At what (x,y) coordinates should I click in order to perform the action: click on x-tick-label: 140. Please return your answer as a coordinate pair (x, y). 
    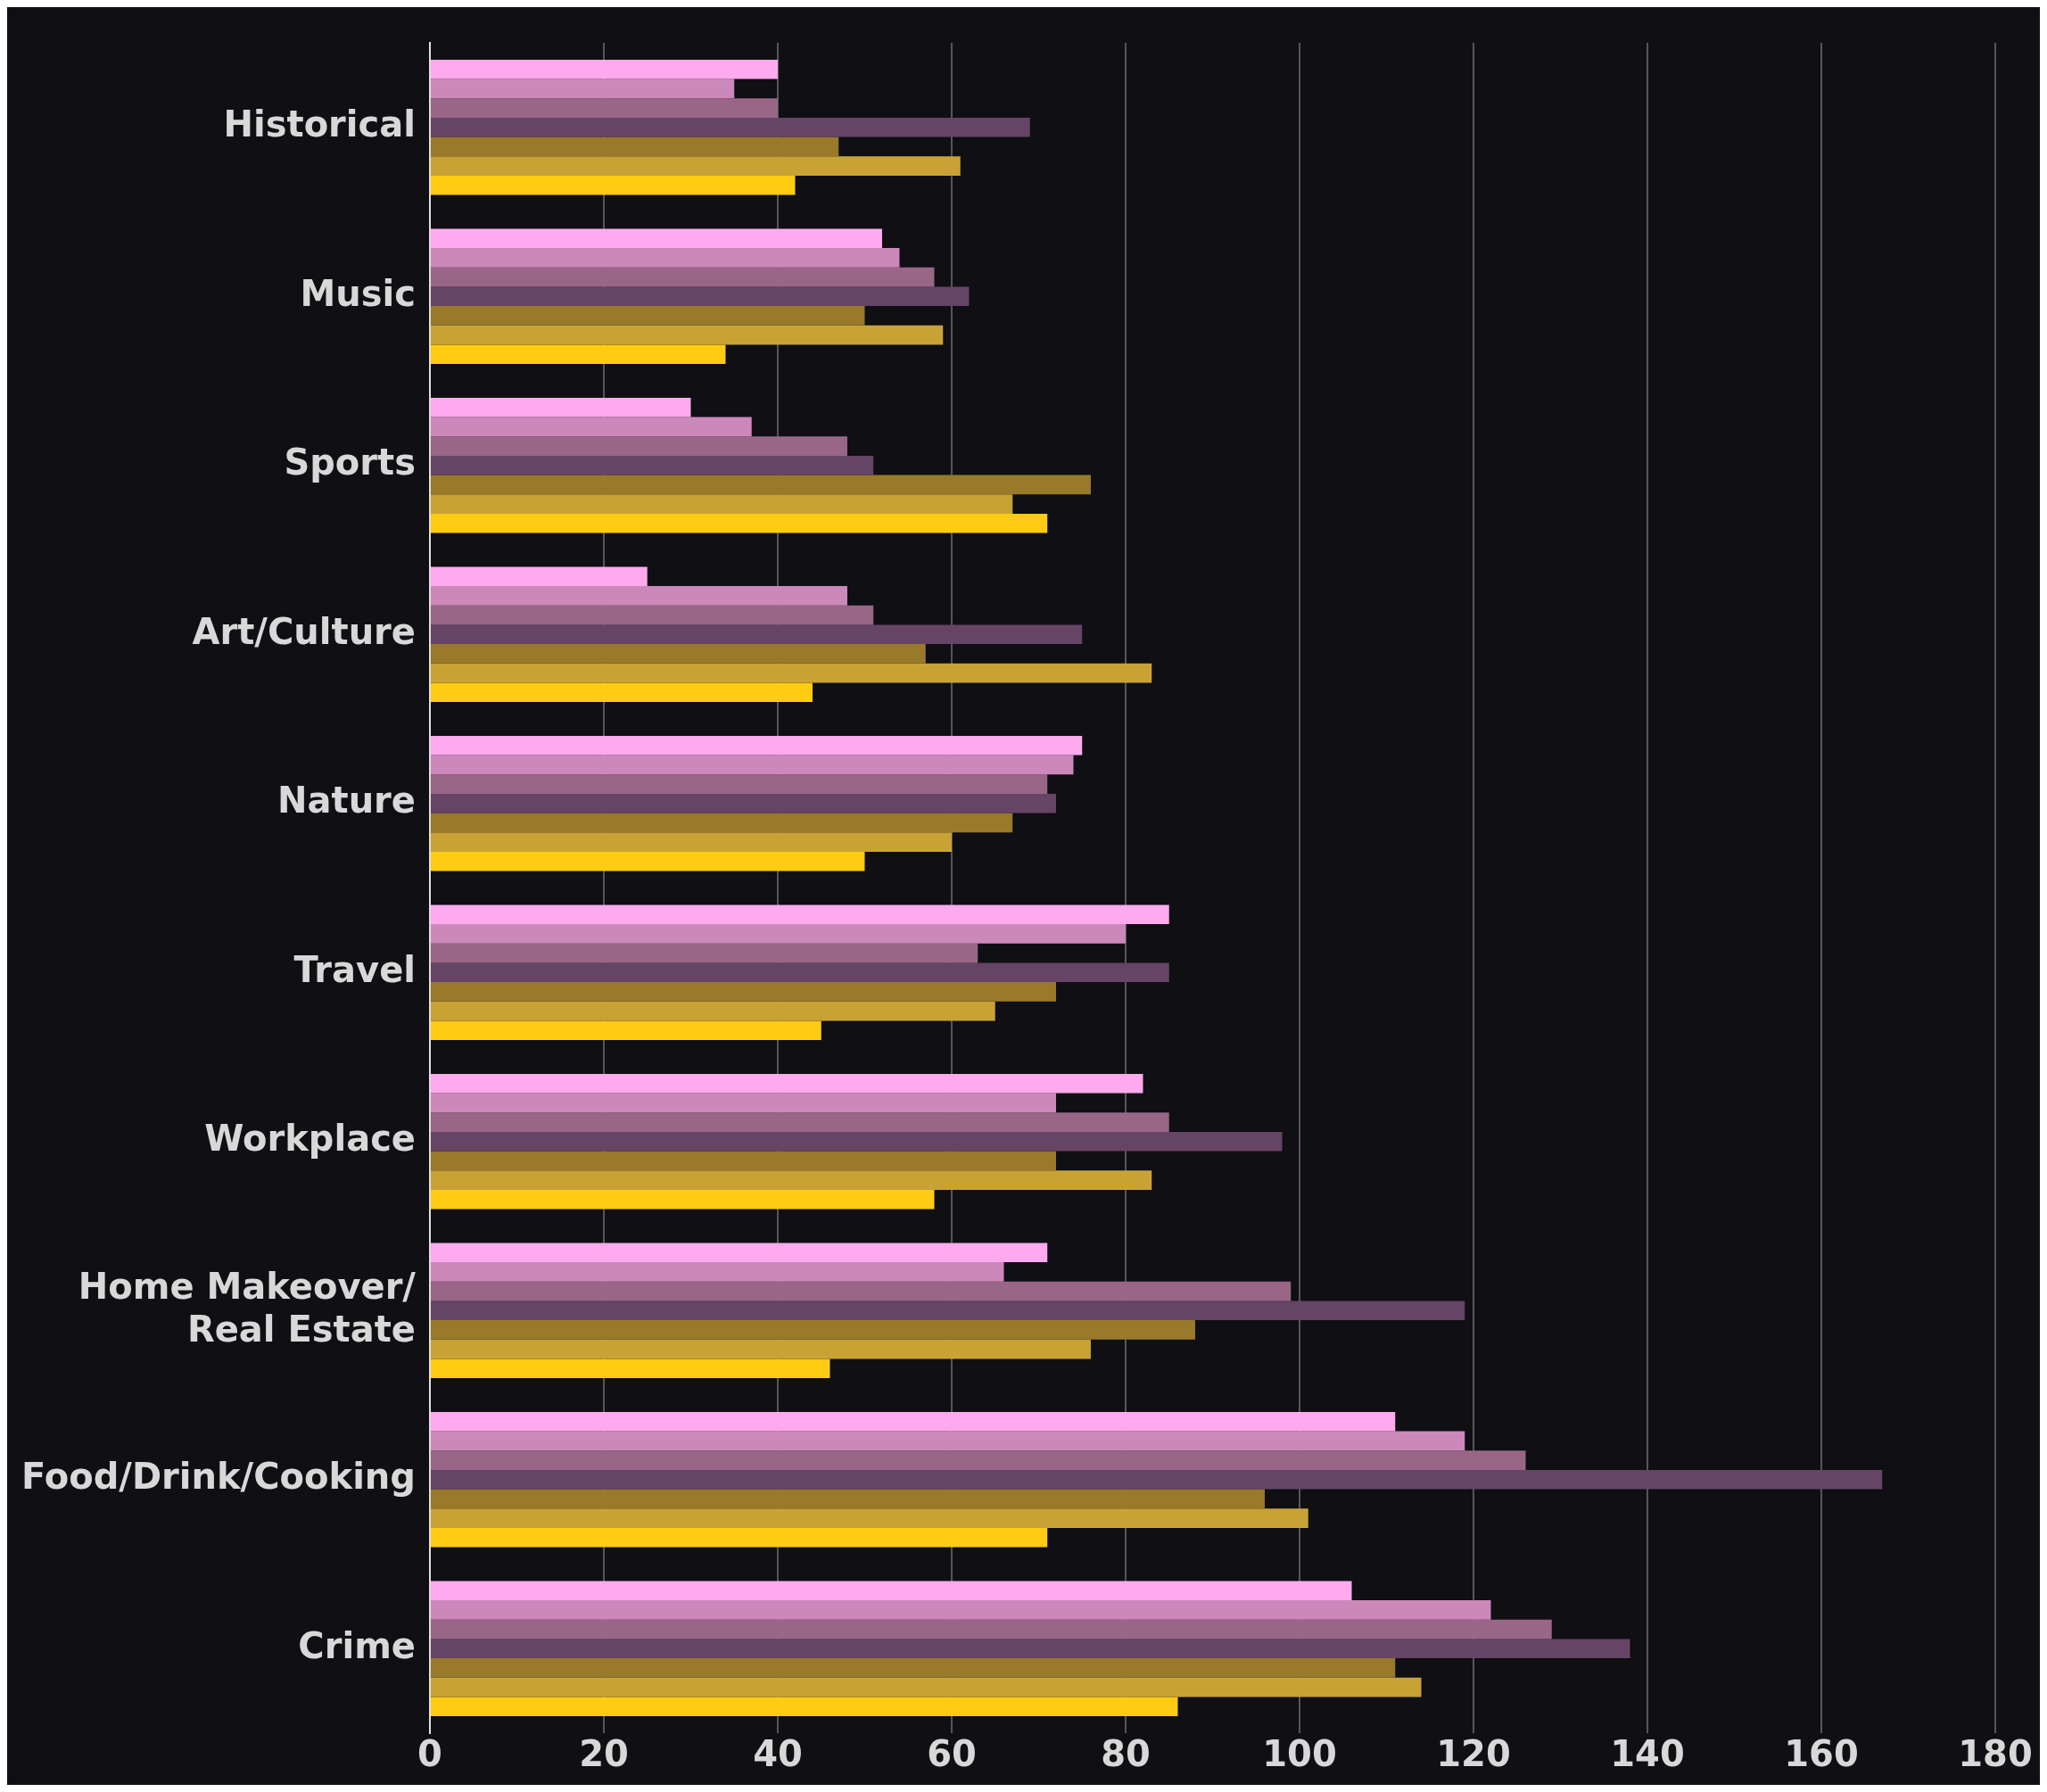
    Looking at the image, I should click on (1647, 1754).